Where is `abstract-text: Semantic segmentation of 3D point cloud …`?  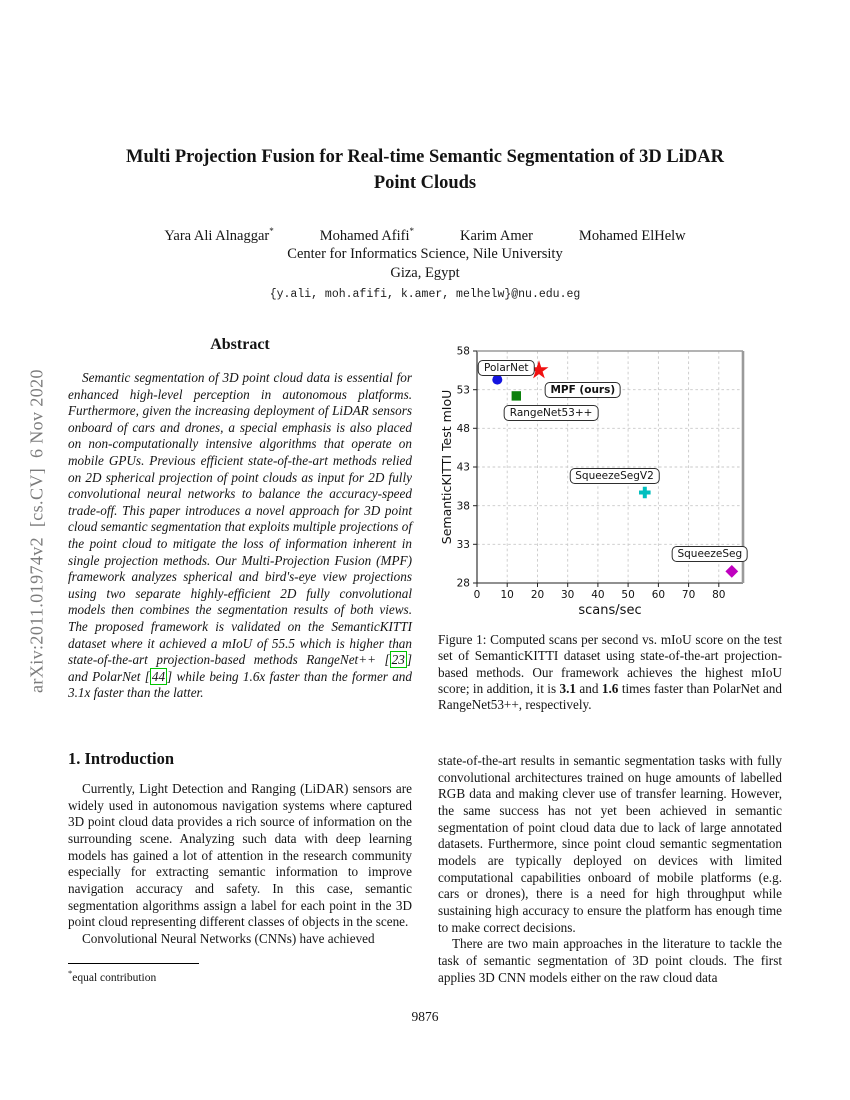 abstract-text: Semantic segmentation of 3D point cloud … is located at coordinates (240, 535).